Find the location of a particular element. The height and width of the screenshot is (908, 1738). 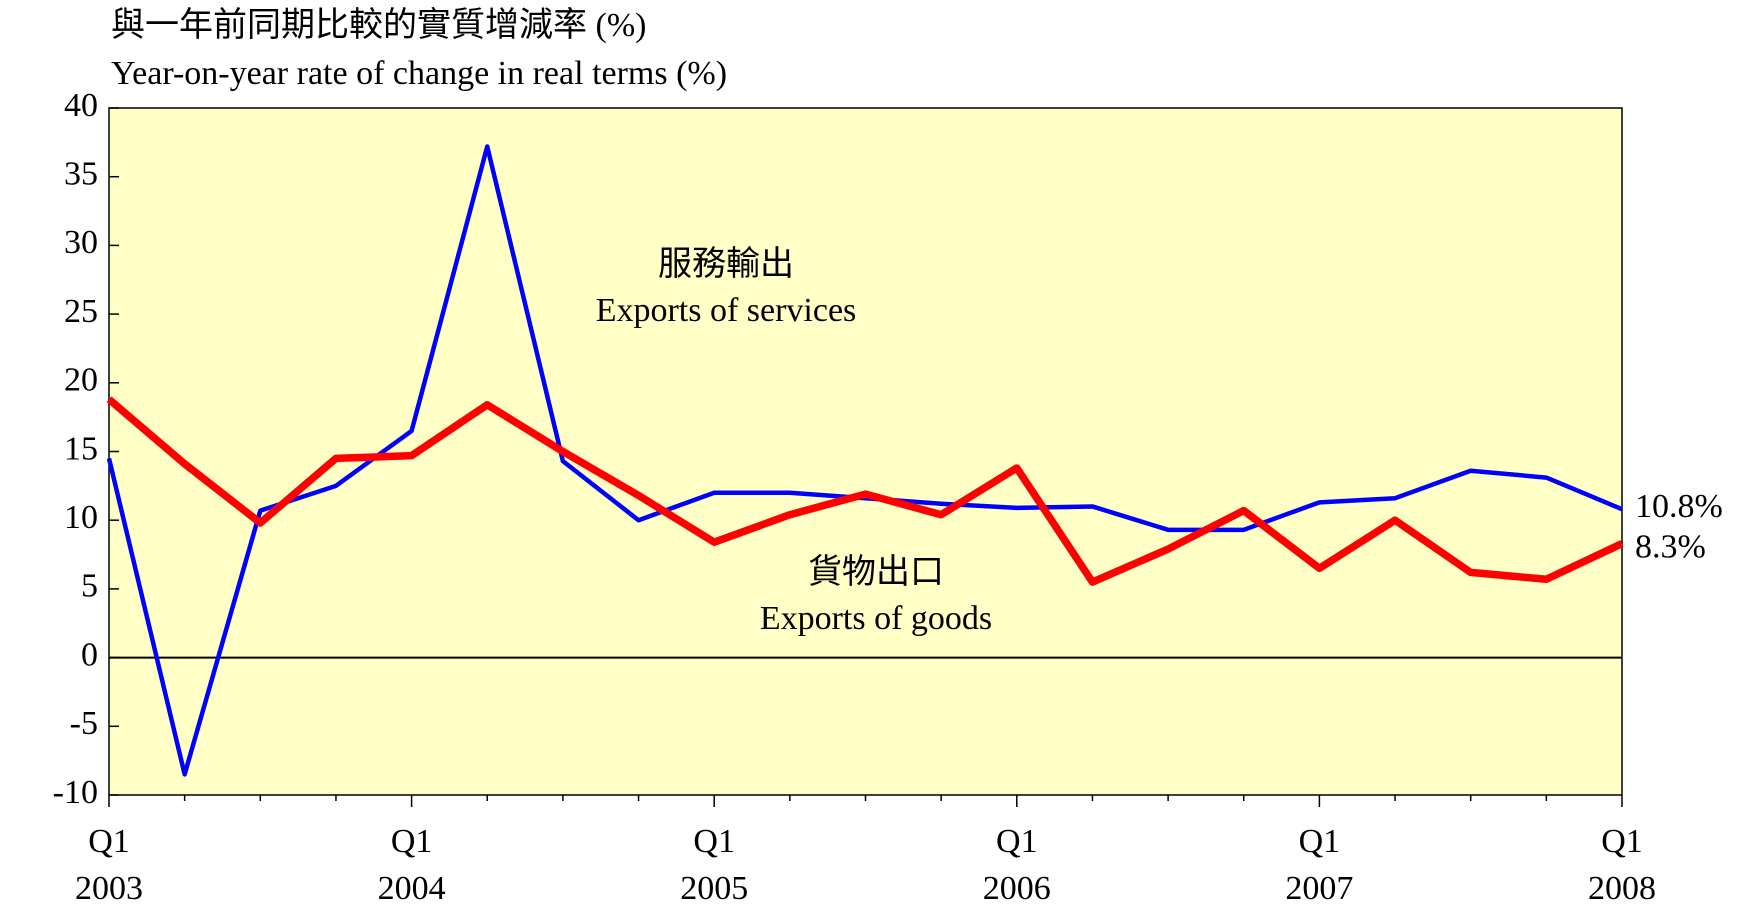

end-value-label: 10.8% is located at coordinates (1679, 506).